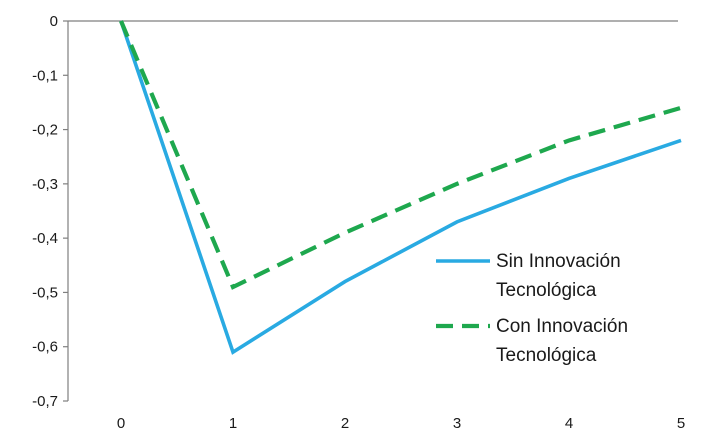 The width and height of the screenshot is (726, 437). What do you see at coordinates (45, 238) in the screenshot?
I see `y-tick-label: -0,4` at bounding box center [45, 238].